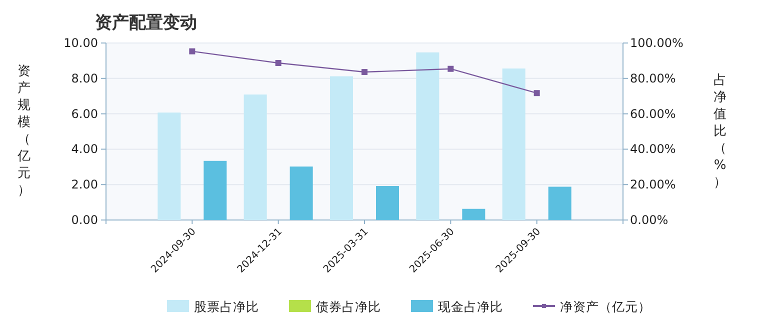 The height and width of the screenshot is (330, 760). What do you see at coordinates (470, 306) in the screenshot?
I see `legend-label: 现金占净比` at bounding box center [470, 306].